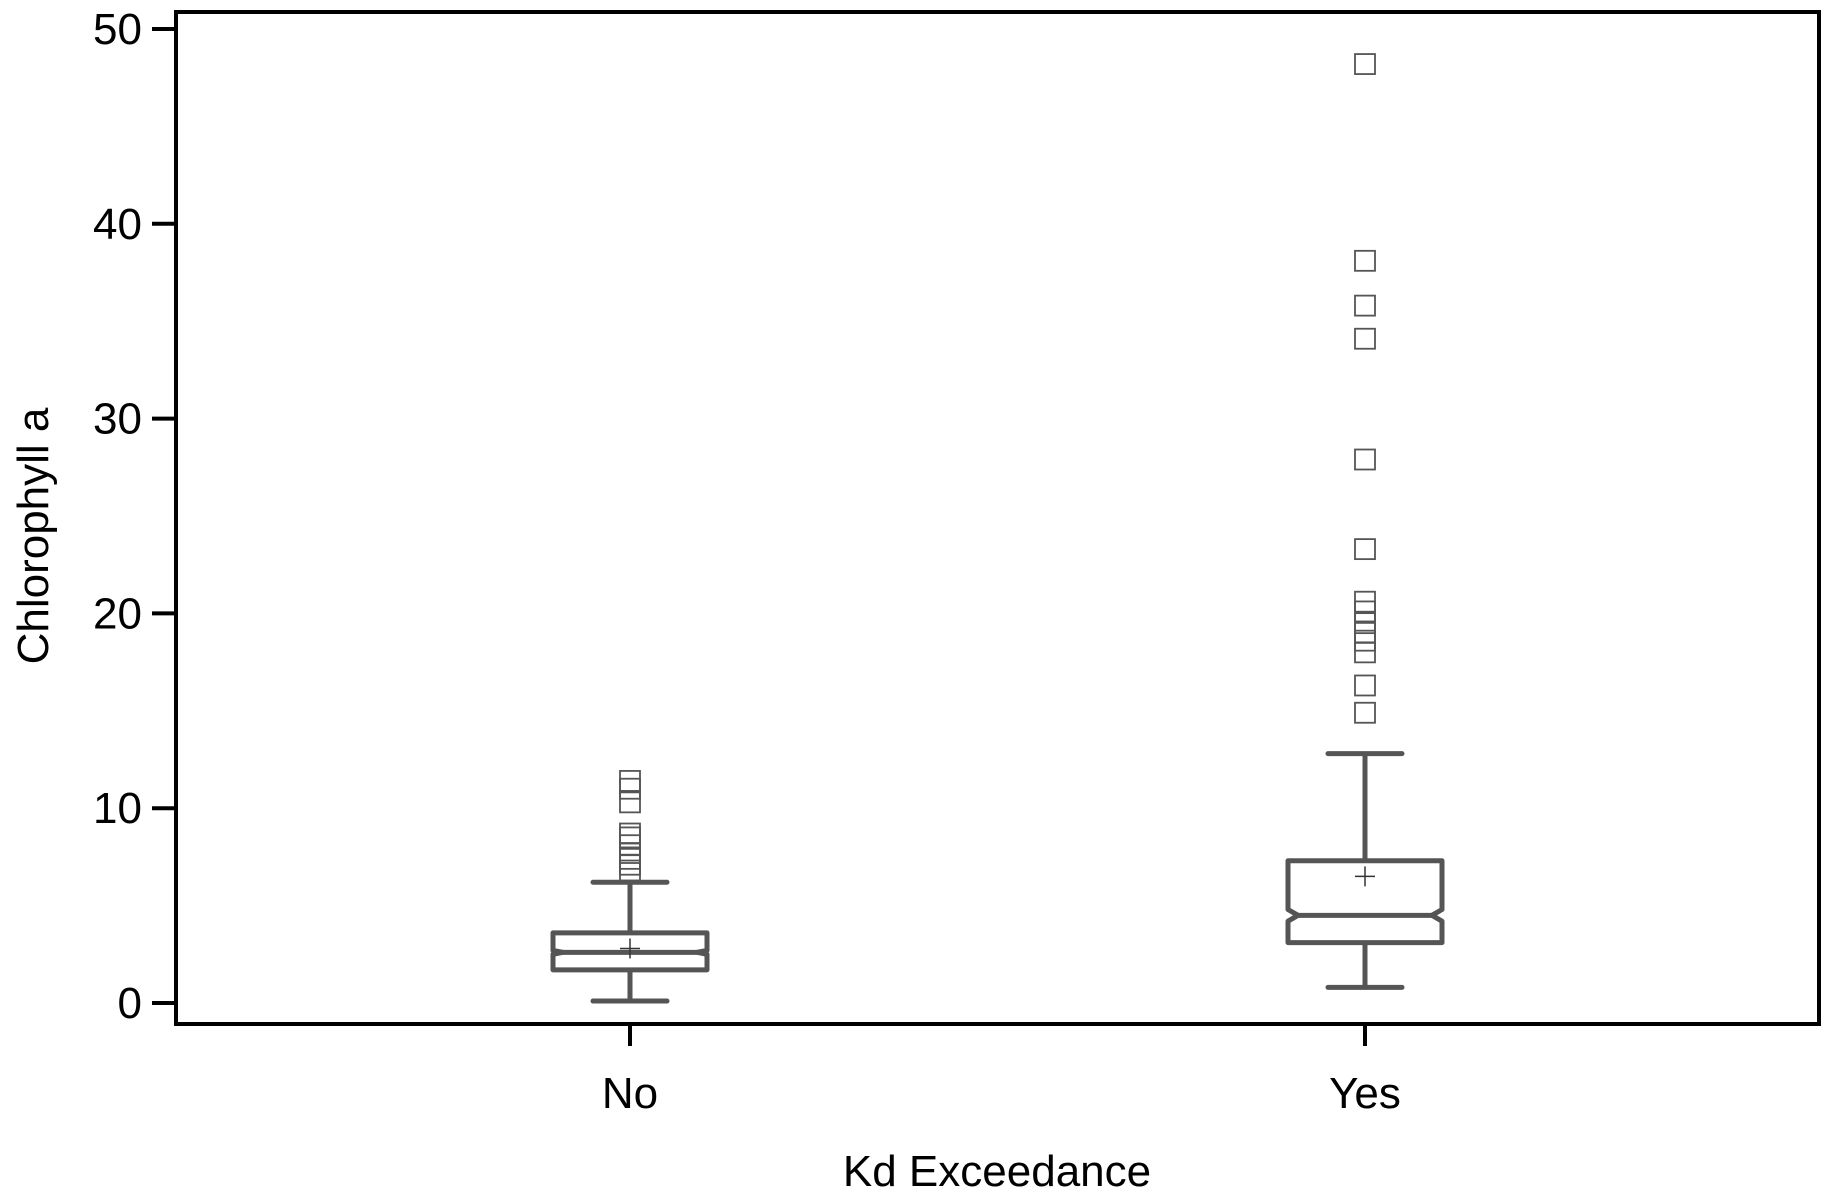  What do you see at coordinates (117, 224) in the screenshot?
I see `y-tick-label: 40` at bounding box center [117, 224].